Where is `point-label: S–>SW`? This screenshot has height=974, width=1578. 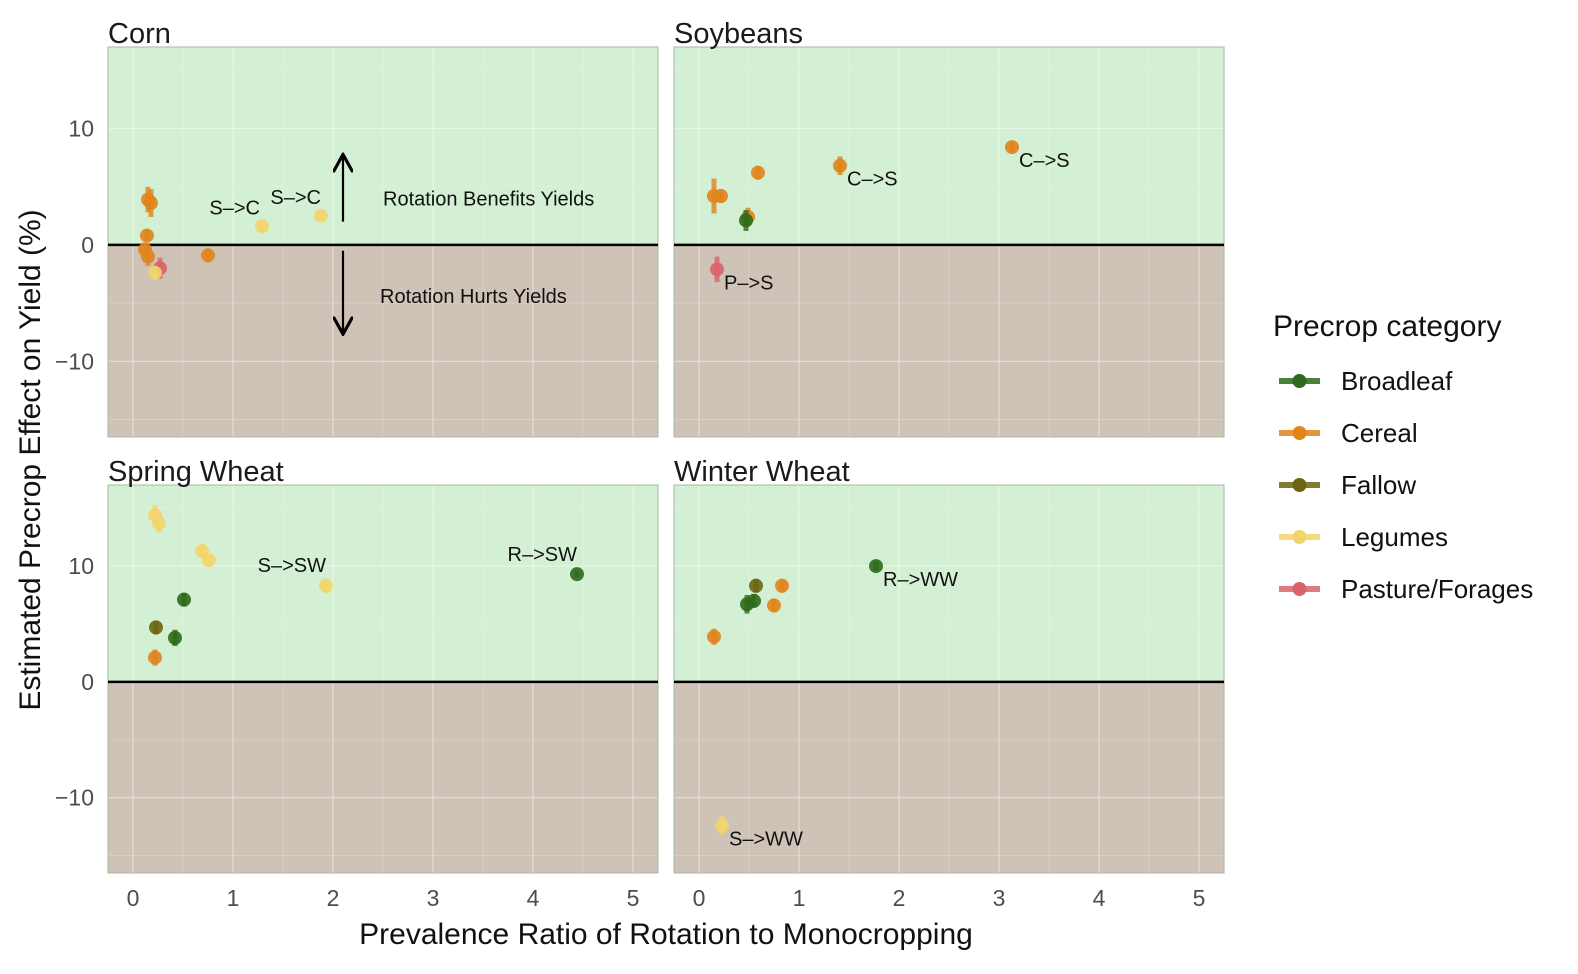
point-label: S–>SW is located at coordinates (292, 566).